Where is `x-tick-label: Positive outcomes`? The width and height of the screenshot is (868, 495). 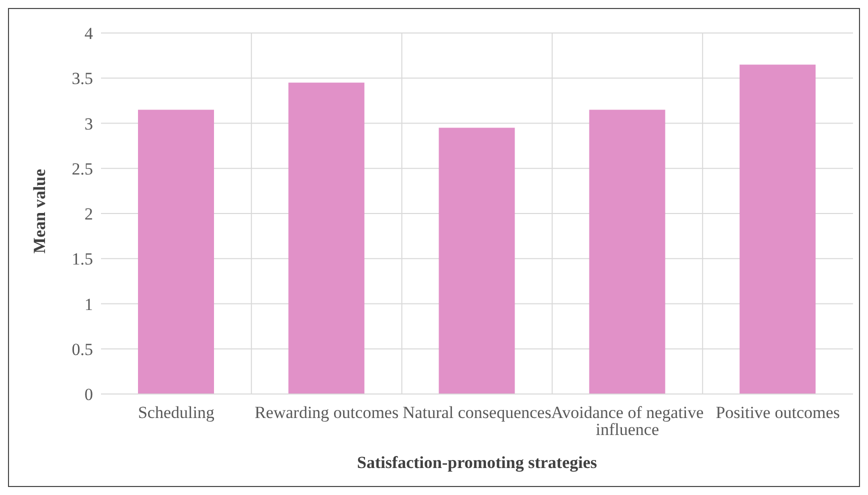 x-tick-label: Positive outcomes is located at coordinates (778, 412).